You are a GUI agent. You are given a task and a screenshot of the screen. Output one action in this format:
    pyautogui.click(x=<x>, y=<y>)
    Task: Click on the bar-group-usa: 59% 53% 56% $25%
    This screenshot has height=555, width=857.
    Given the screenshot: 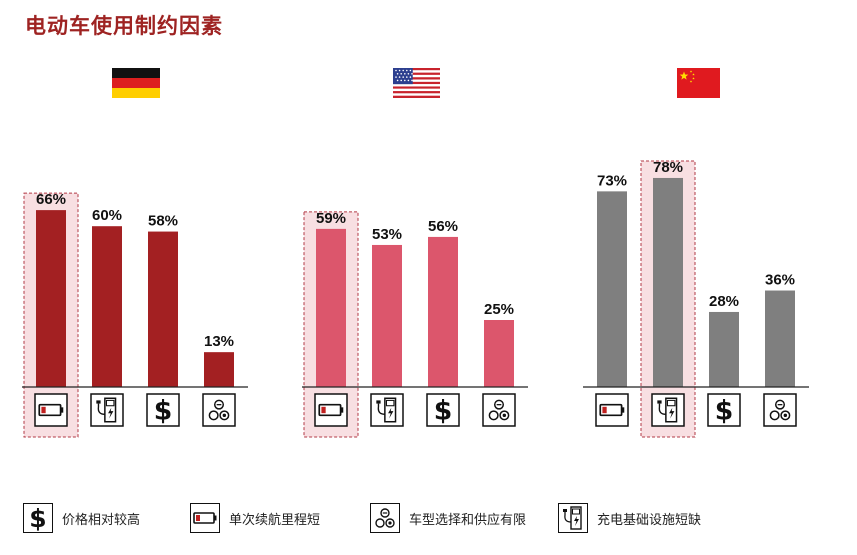 What is the action you would take?
    pyautogui.click(x=415, y=324)
    